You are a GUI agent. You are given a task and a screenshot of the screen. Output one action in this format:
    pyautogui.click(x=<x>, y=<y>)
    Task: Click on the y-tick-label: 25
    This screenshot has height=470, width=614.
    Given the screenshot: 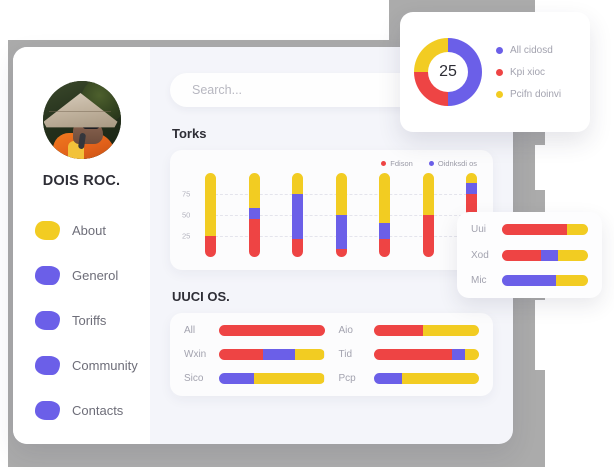 What is the action you would take?
    pyautogui.click(x=186, y=236)
    